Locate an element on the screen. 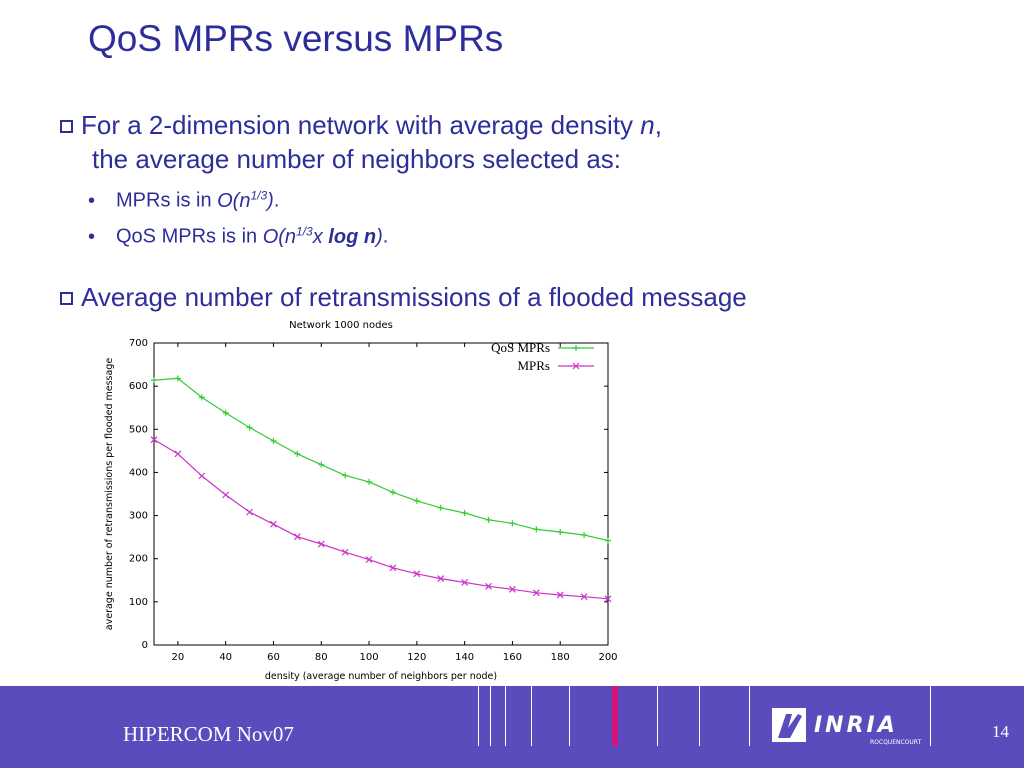 The image size is (1024, 768). sub-bullet-mprs: • MPRs is in O(n1/3). is located at coordinates (183, 200).